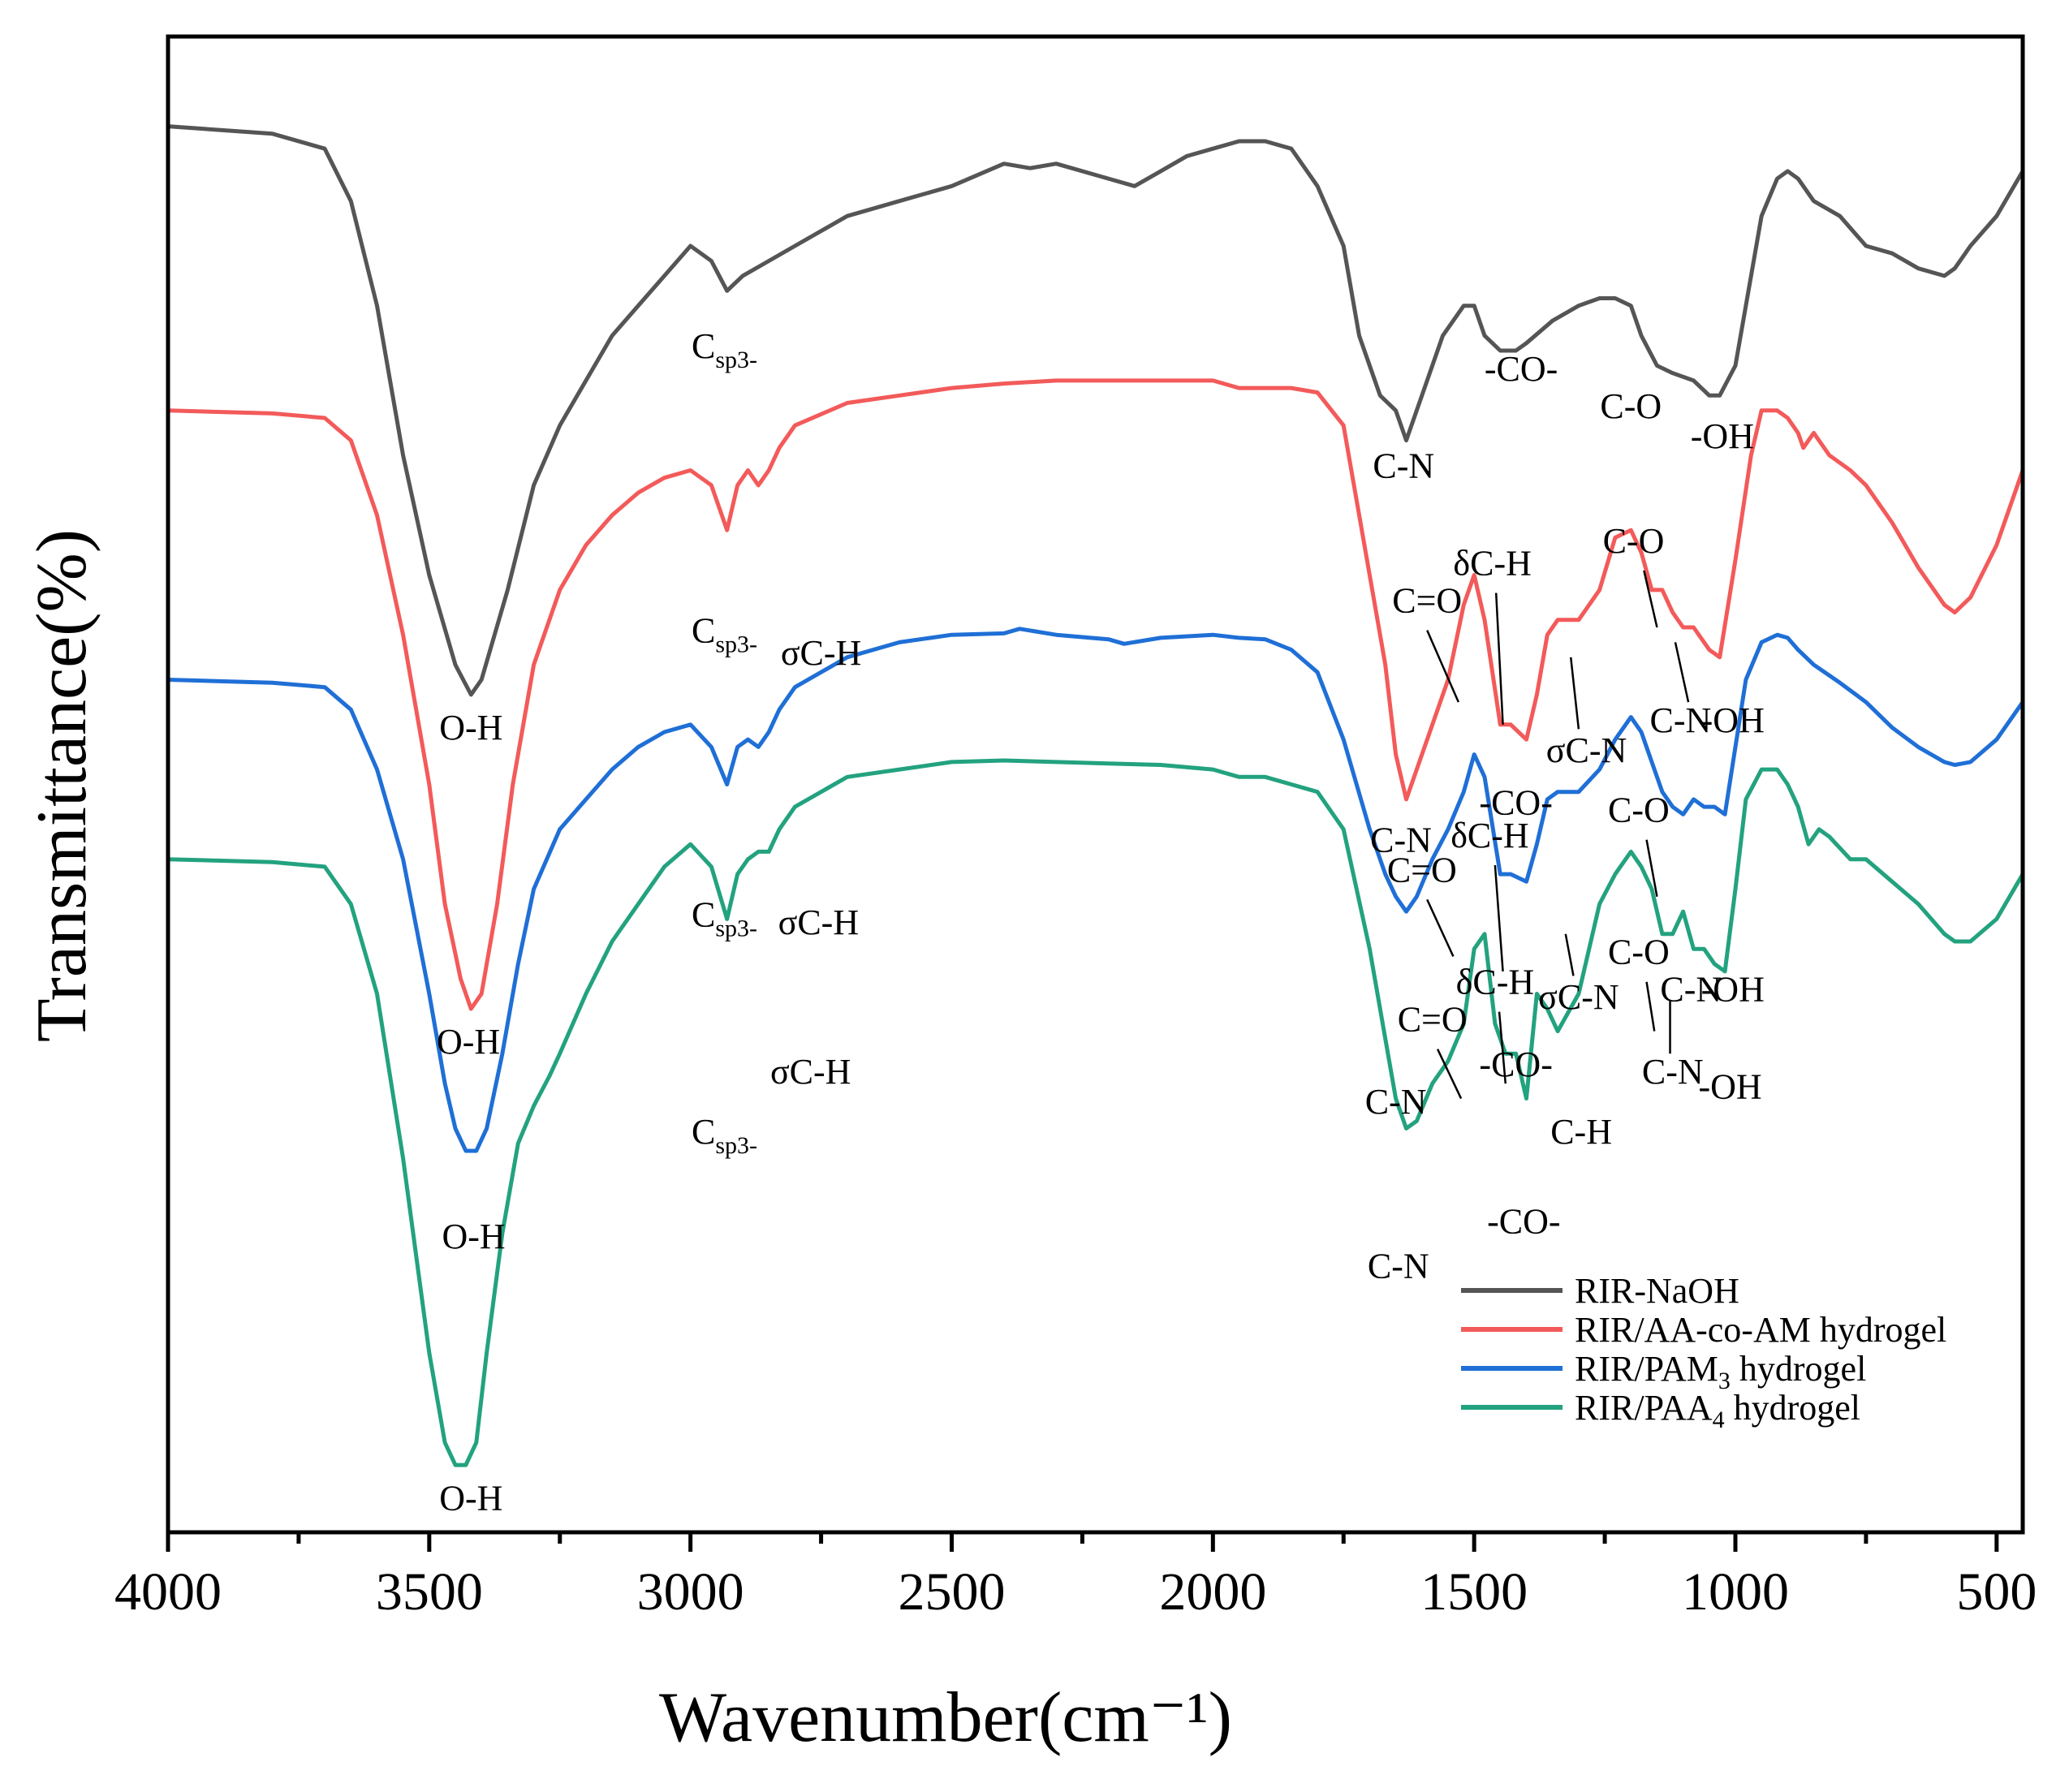  What do you see at coordinates (1720, 1372) in the screenshot?
I see `legend-label-rir-pam3-hydrogel: RIR/PAM3 hydrogel` at bounding box center [1720, 1372].